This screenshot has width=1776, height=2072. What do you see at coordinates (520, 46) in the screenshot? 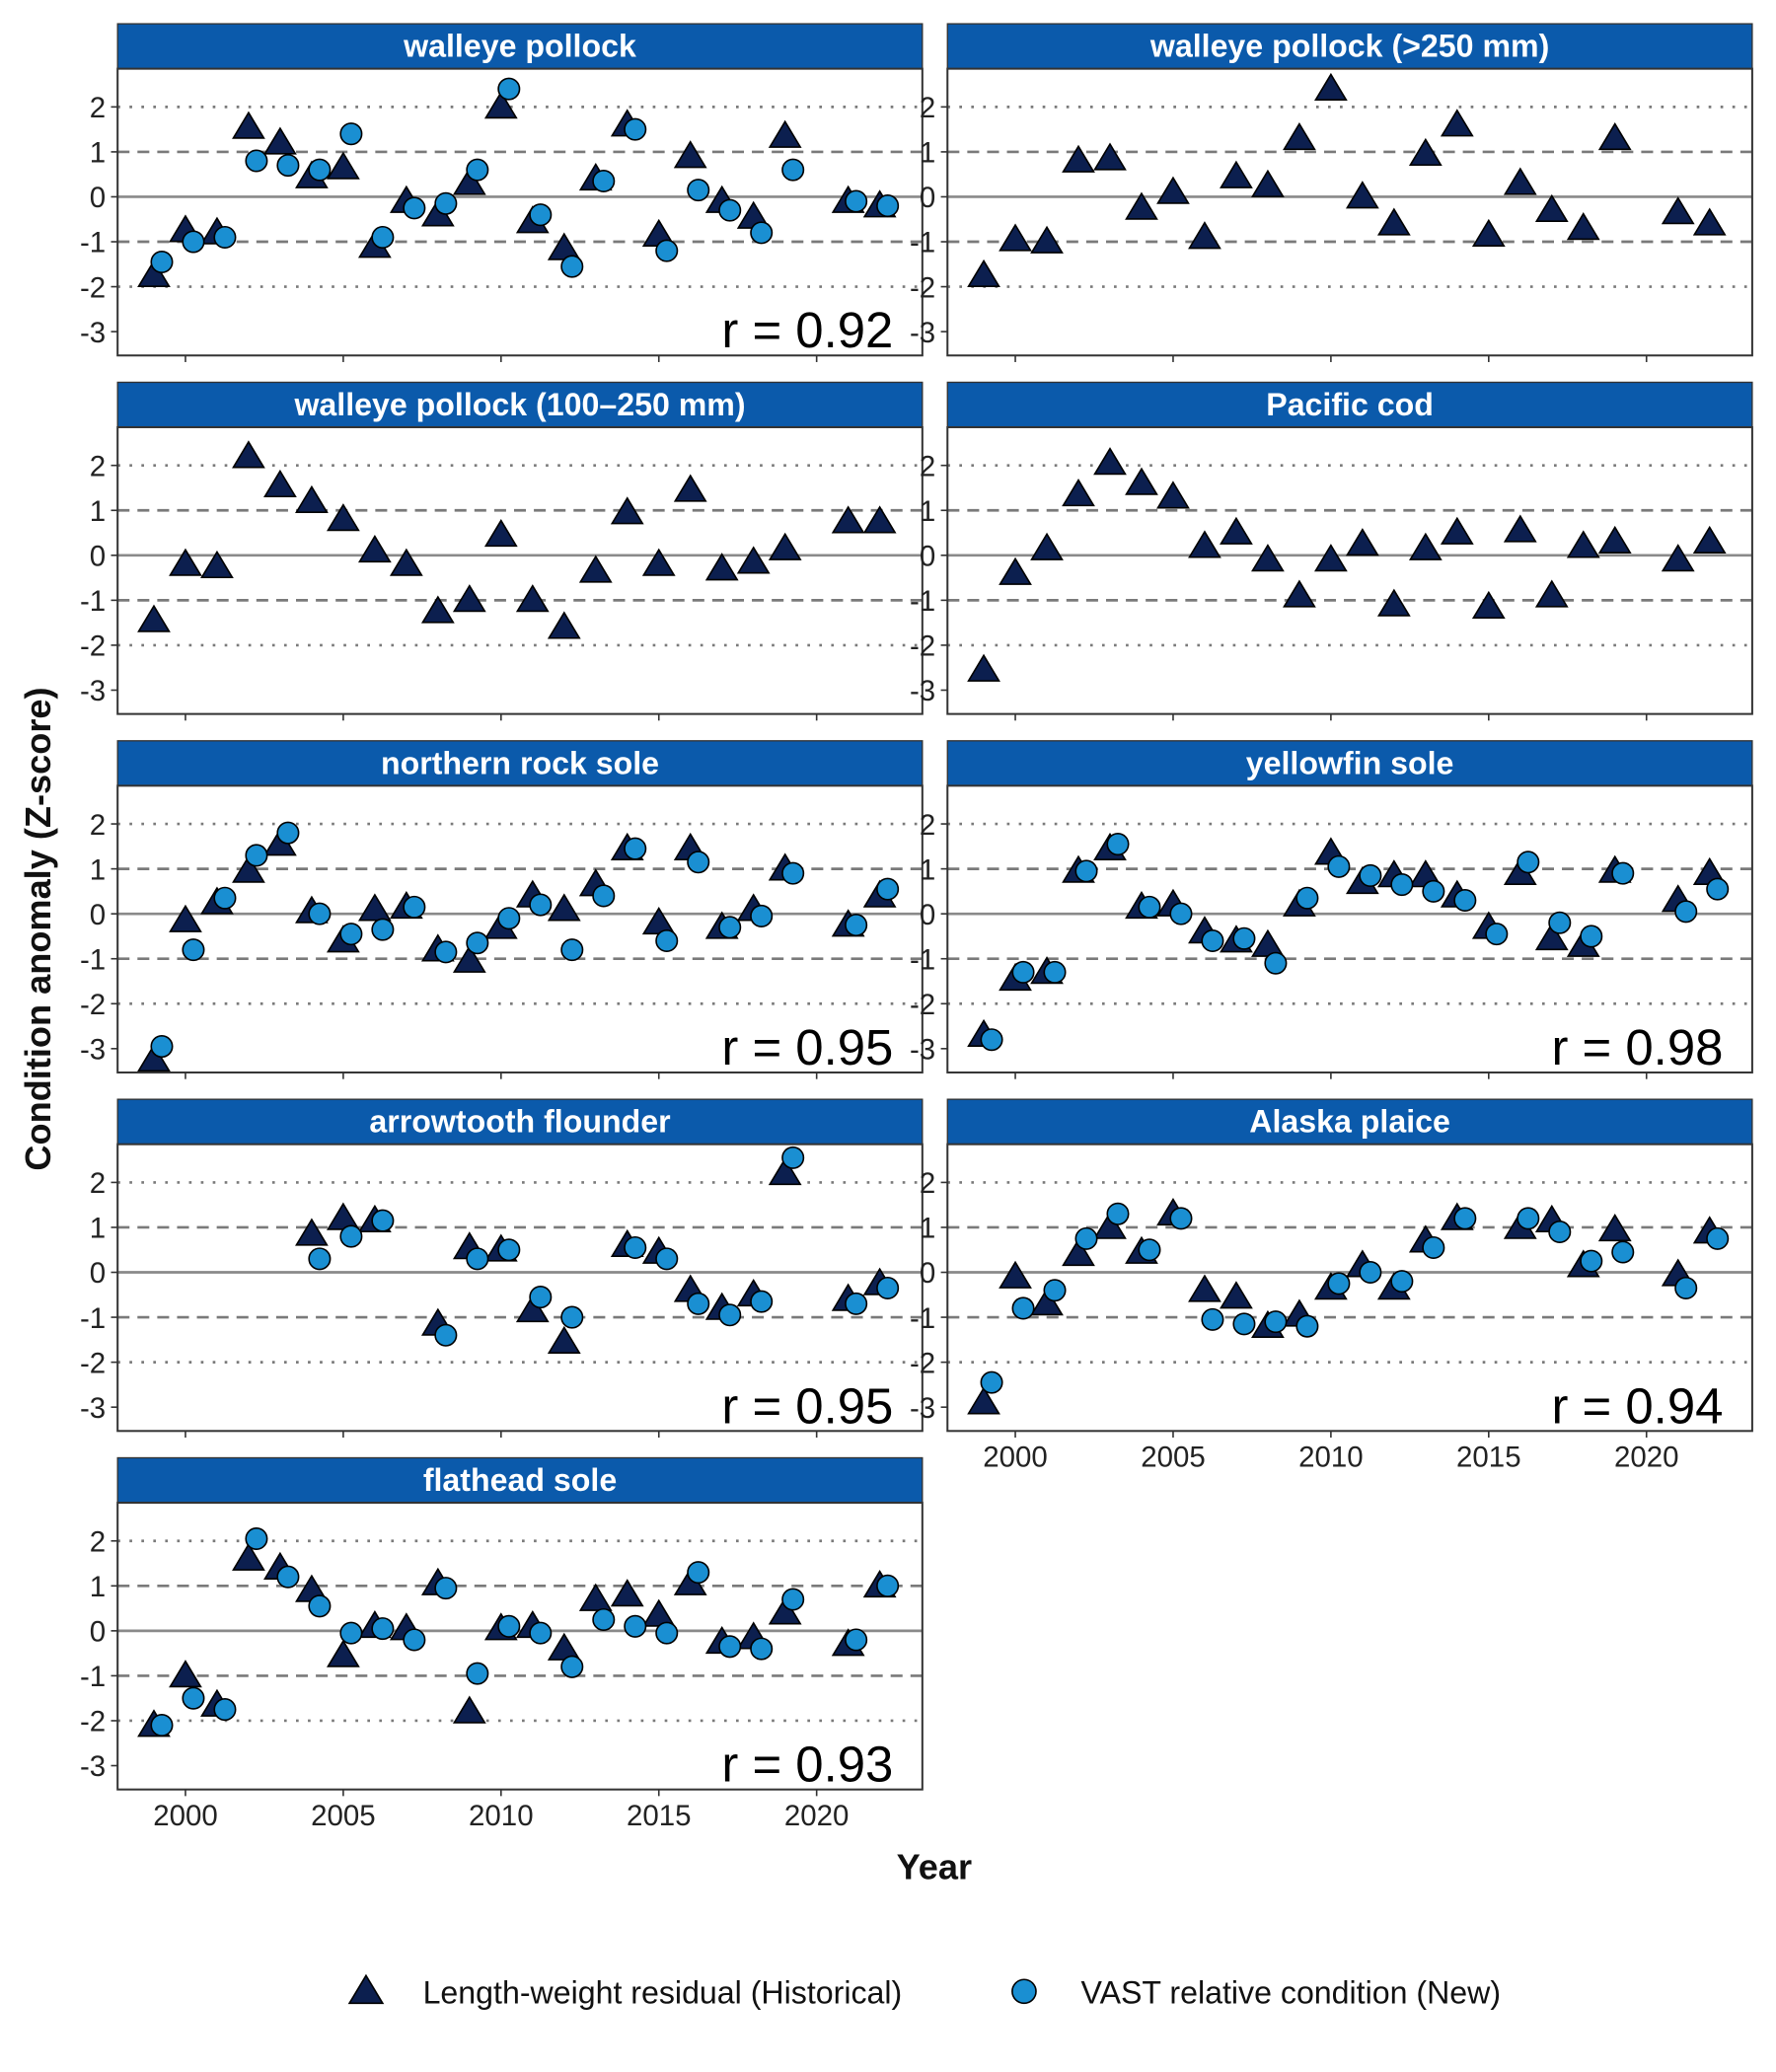
I see `panel-title: walleye pollock` at bounding box center [520, 46].